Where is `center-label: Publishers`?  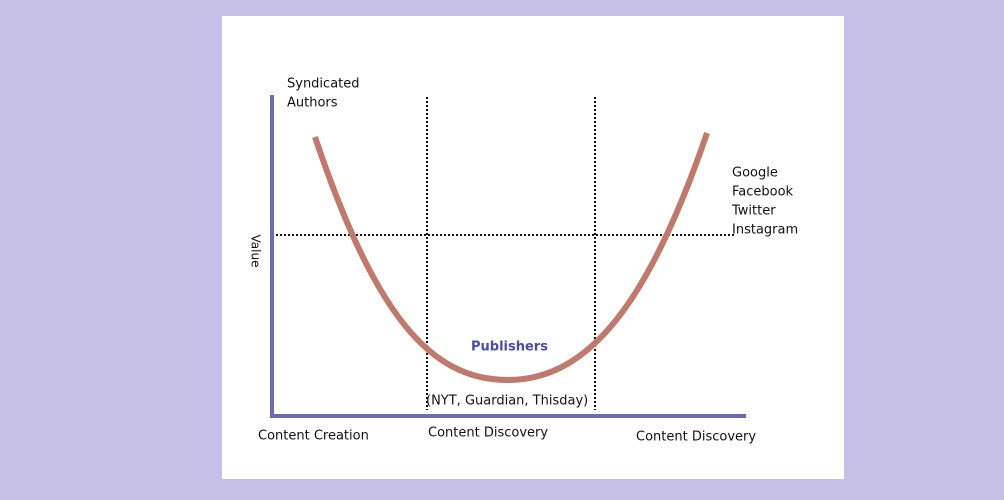 center-label: Publishers is located at coordinates (509, 347).